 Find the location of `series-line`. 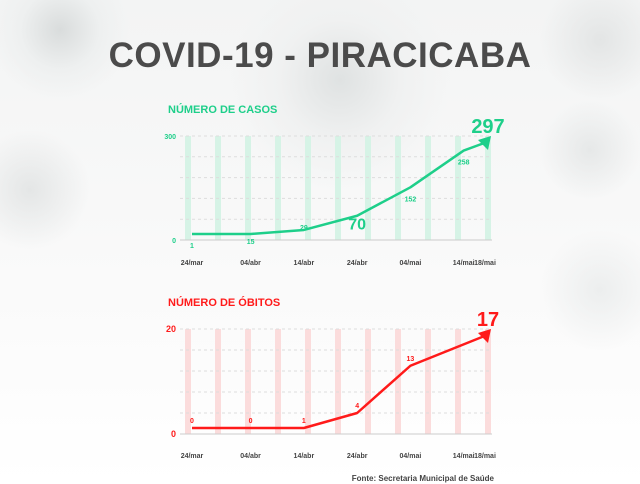

series-line is located at coordinates (340, 381).